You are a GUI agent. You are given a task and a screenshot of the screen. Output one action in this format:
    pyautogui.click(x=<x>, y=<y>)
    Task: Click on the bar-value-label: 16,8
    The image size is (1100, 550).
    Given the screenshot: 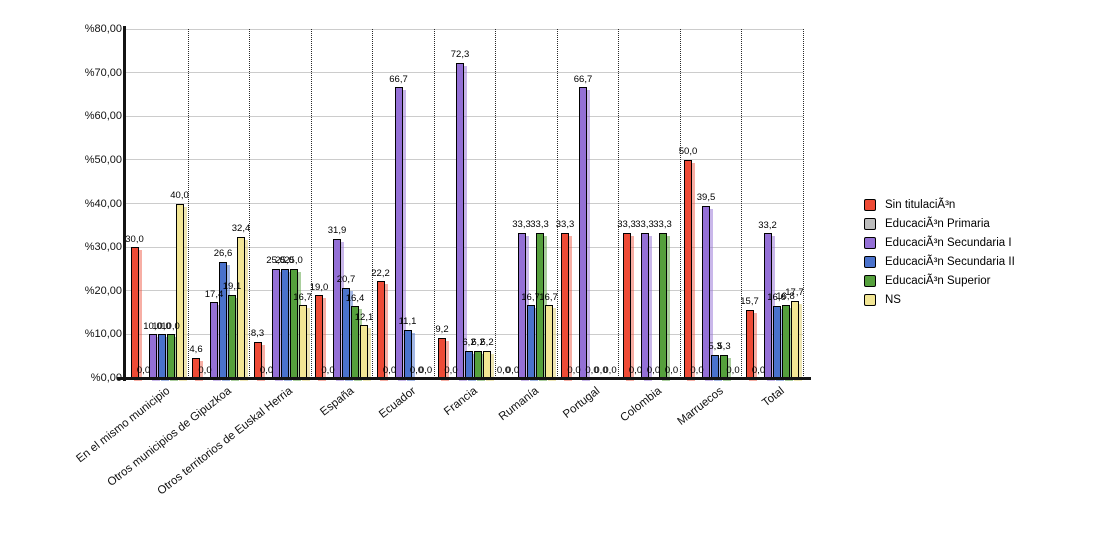 What is the action you would take?
    pyautogui.click(x=785, y=297)
    